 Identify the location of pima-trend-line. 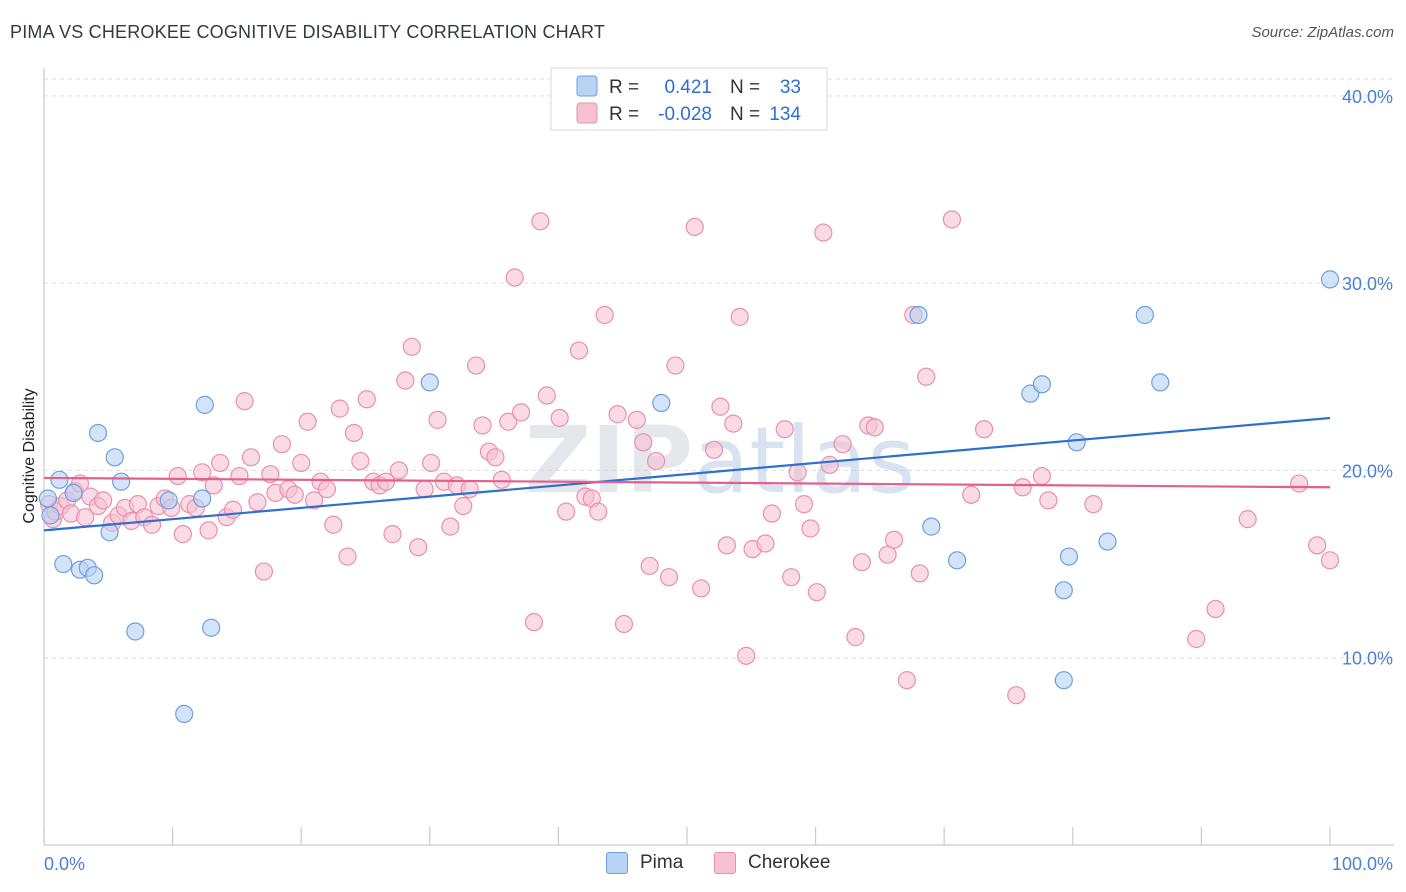
(687, 474).